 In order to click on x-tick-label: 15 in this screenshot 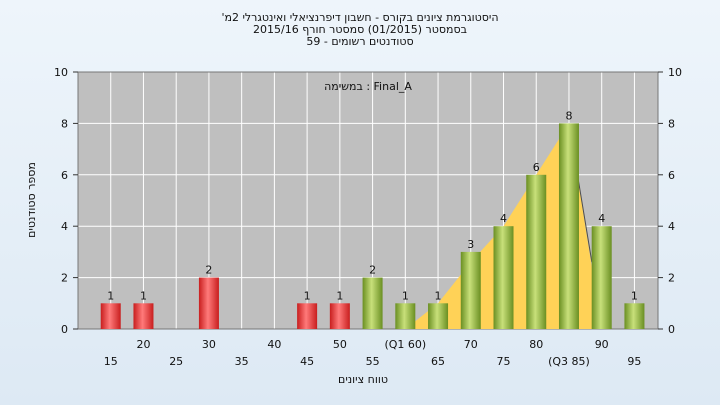, I will do `click(111, 361)`.